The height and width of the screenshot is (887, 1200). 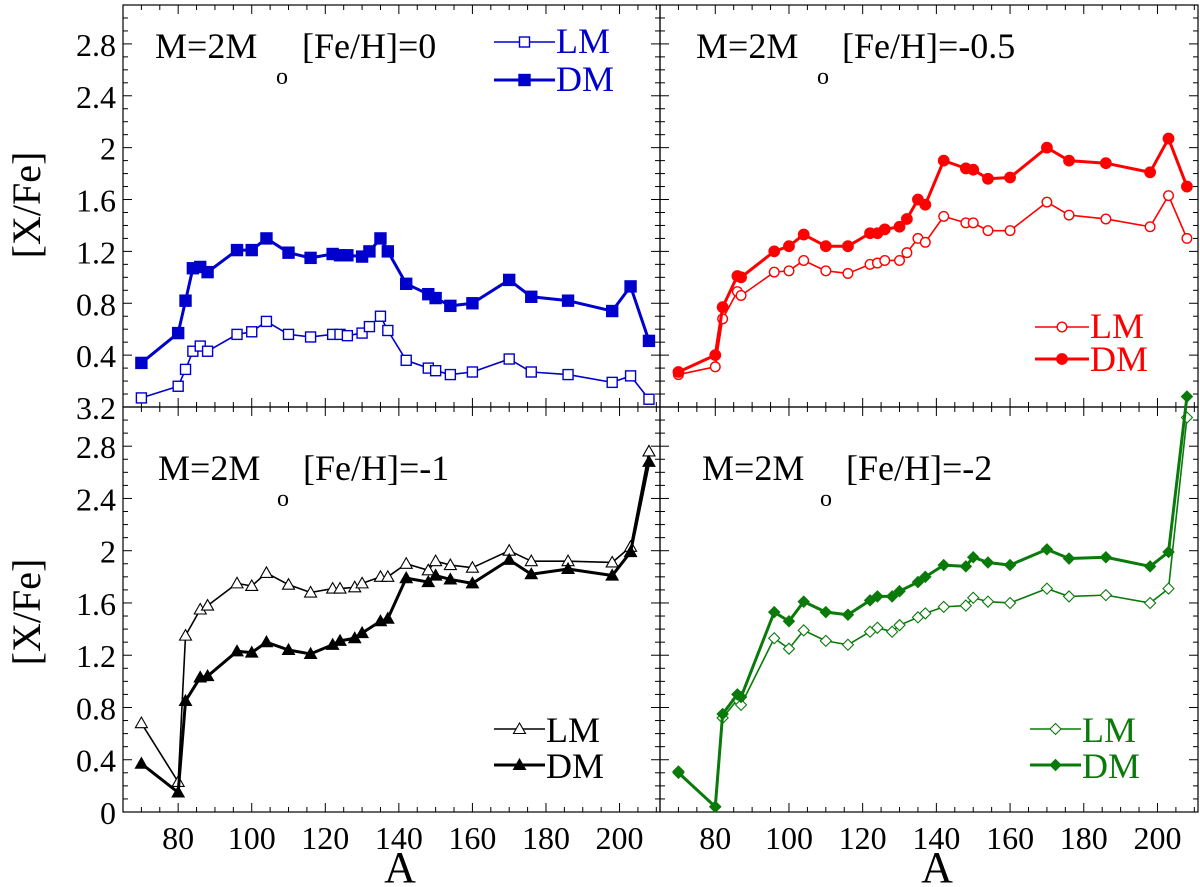 I want to click on y-tick-label: 1.2, so click(x=96, y=656).